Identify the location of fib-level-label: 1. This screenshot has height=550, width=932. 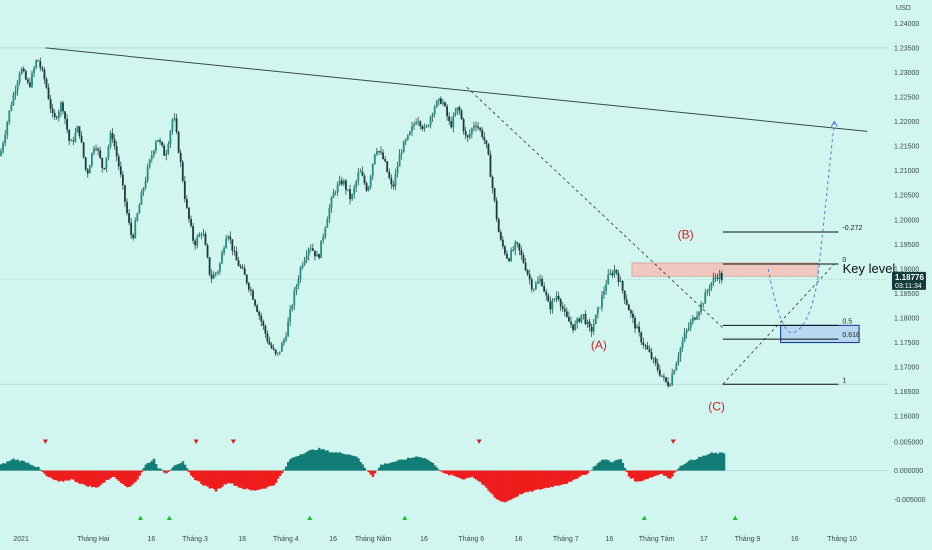
(844, 380).